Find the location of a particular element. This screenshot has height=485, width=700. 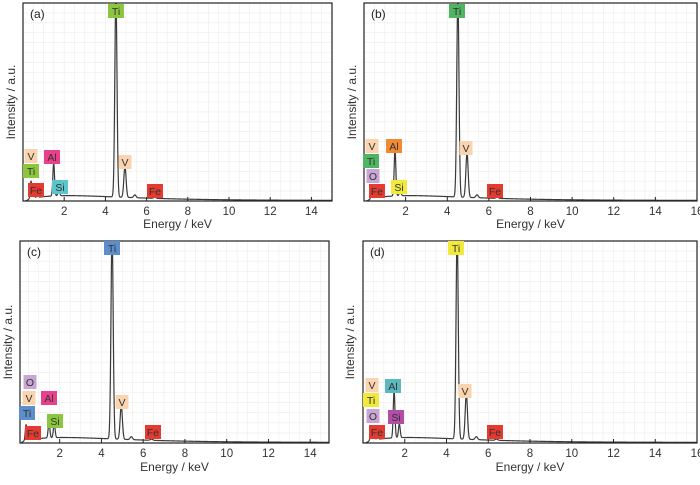

panel-label: (c) is located at coordinates (34, 252).